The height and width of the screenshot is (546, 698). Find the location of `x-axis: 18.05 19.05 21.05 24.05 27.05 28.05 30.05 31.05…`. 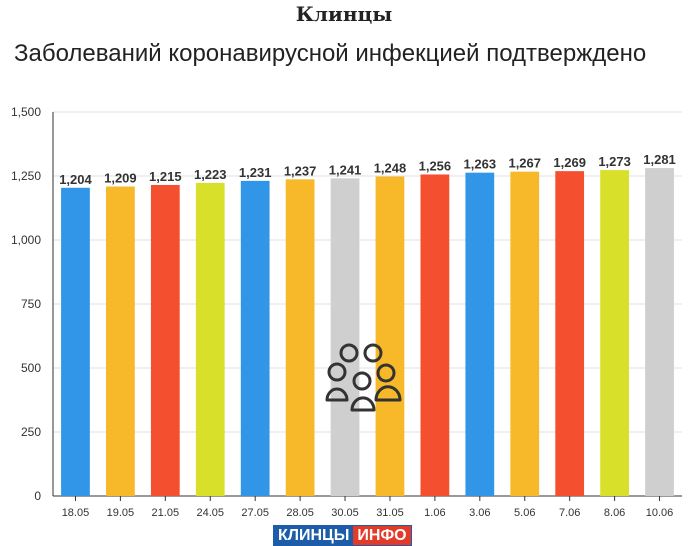

x-axis: 18.05 19.05 21.05 24.05 27.05 28.05 30.05 31.05… is located at coordinates (368, 507).